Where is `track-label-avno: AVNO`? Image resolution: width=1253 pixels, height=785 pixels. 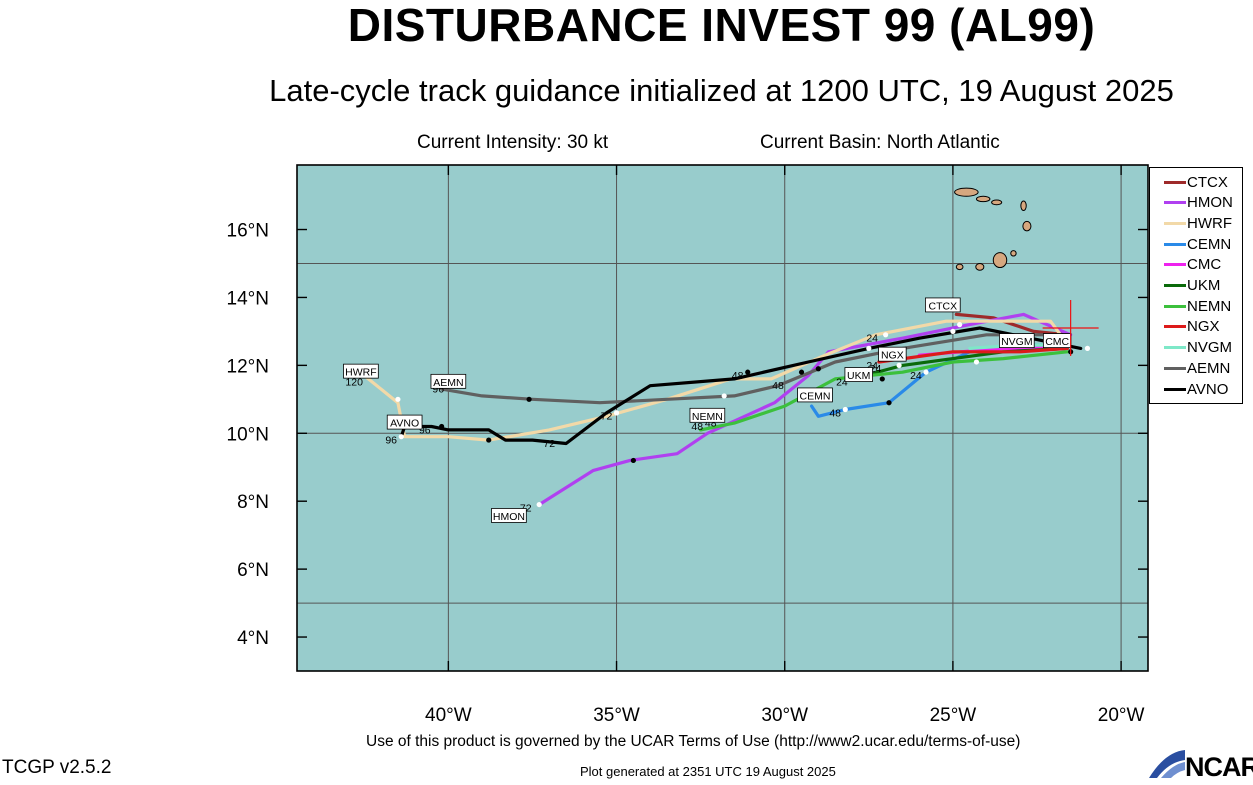 track-label-avno: AVNO is located at coordinates (404, 422).